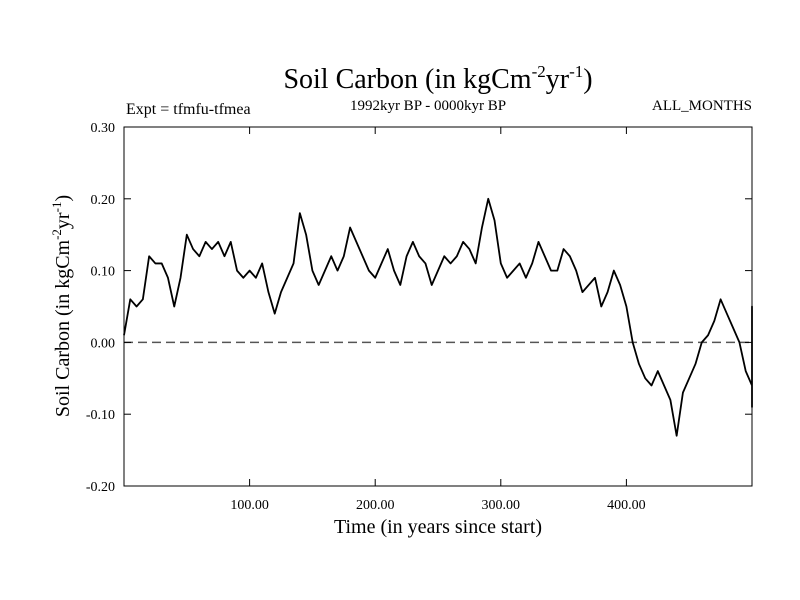 This screenshot has width=800, height=600. What do you see at coordinates (100, 415) in the screenshot?
I see `y-tick-label: -0.10` at bounding box center [100, 415].